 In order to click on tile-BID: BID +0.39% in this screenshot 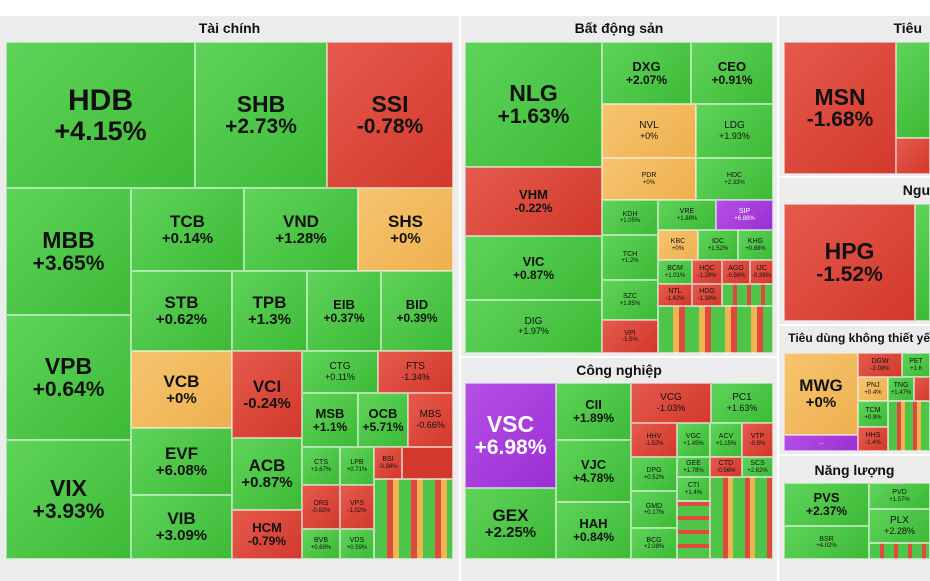, I will do `click(417, 311)`.